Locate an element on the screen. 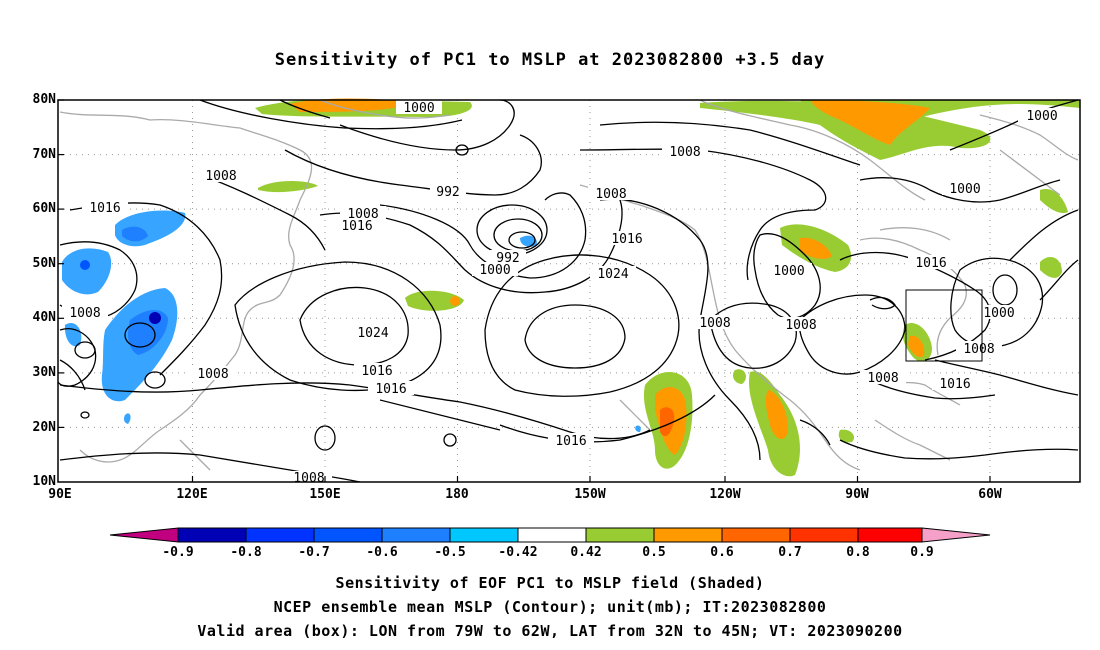 This screenshot has width=1100, height=650. colorbar-label: -0.8 is located at coordinates (246, 552).